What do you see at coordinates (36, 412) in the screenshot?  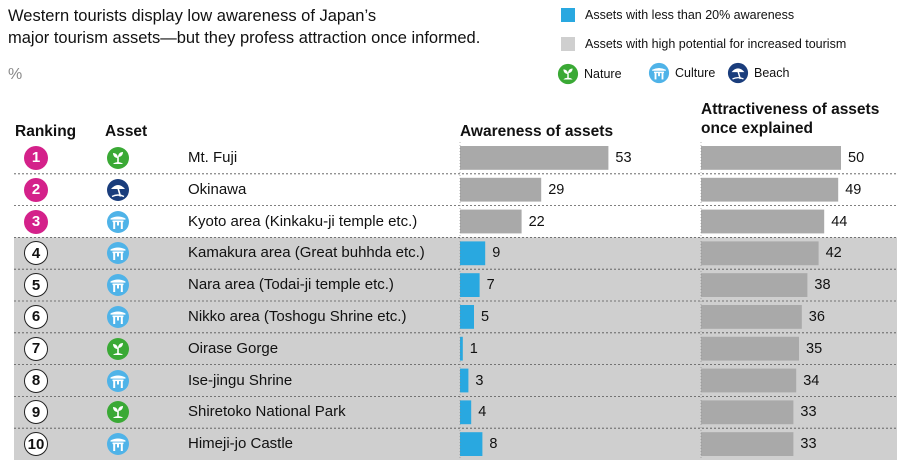 I see `rank-badge: 9` at bounding box center [36, 412].